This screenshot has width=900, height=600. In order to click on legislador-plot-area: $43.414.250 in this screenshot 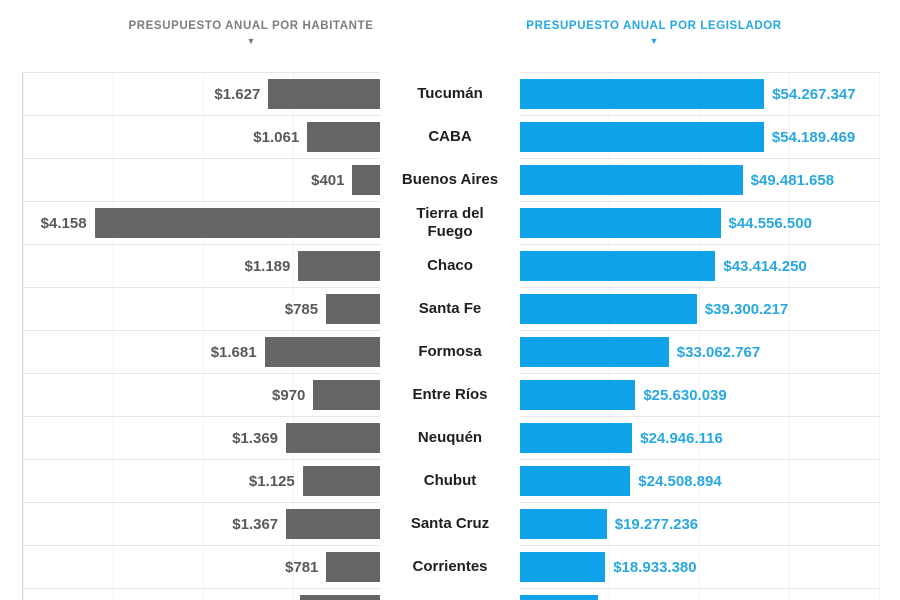, I will do `click(700, 265)`.